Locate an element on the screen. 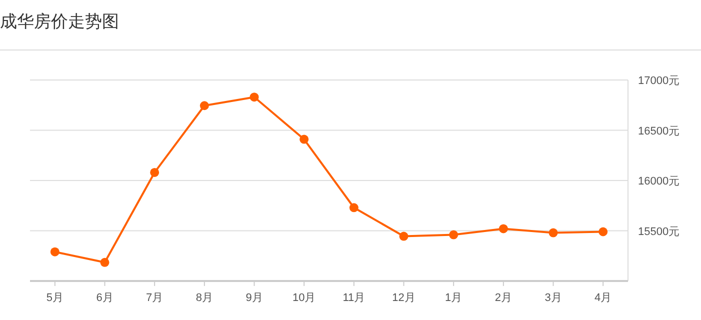 Image resolution: width=701 pixels, height=320 pixels. x-tick-label: 1月 is located at coordinates (453, 298).